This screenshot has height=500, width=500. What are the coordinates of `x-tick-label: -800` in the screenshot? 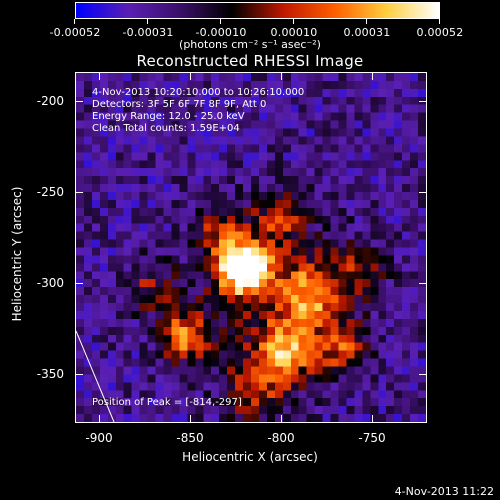 It's located at (281, 438).